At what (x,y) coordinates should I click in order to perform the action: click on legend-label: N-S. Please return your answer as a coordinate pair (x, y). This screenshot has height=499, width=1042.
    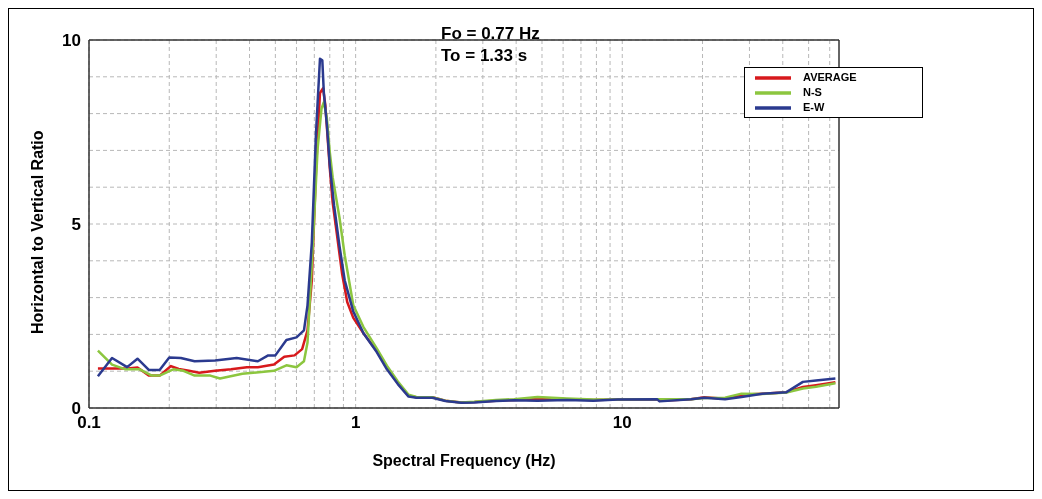
    Looking at the image, I should click on (812, 92).